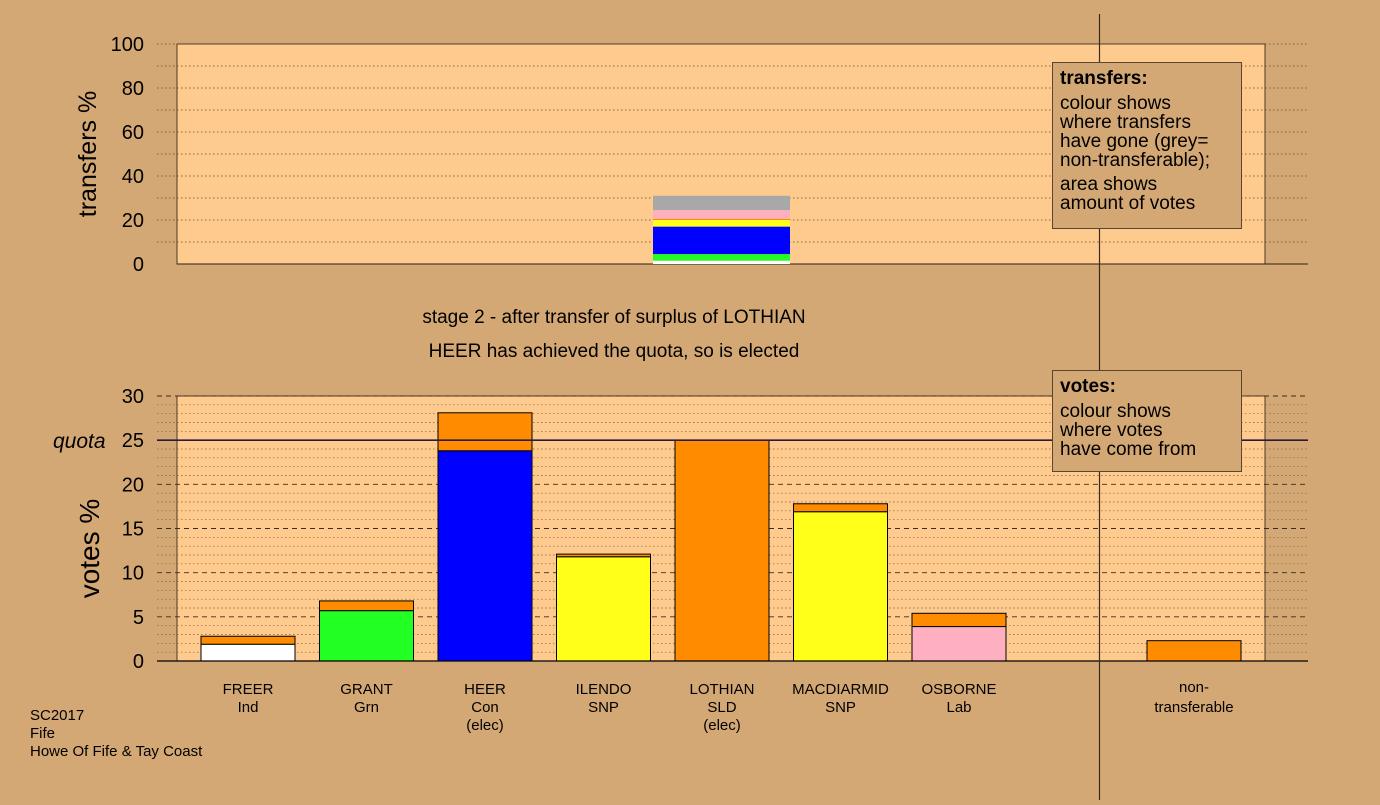 This screenshot has height=805, width=1380. What do you see at coordinates (366, 606) in the screenshot?
I see `bar-grant-transfer` at bounding box center [366, 606].